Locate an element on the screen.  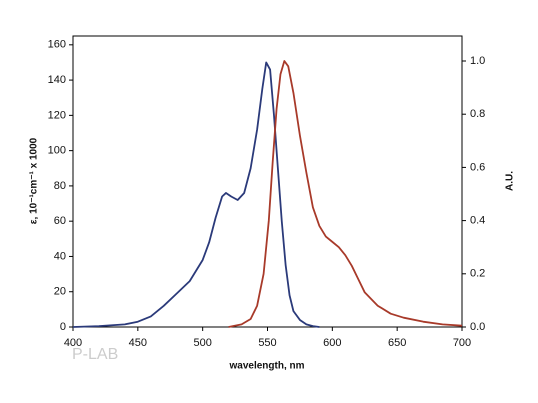
x-tick-label: 650 is located at coordinates (397, 343).